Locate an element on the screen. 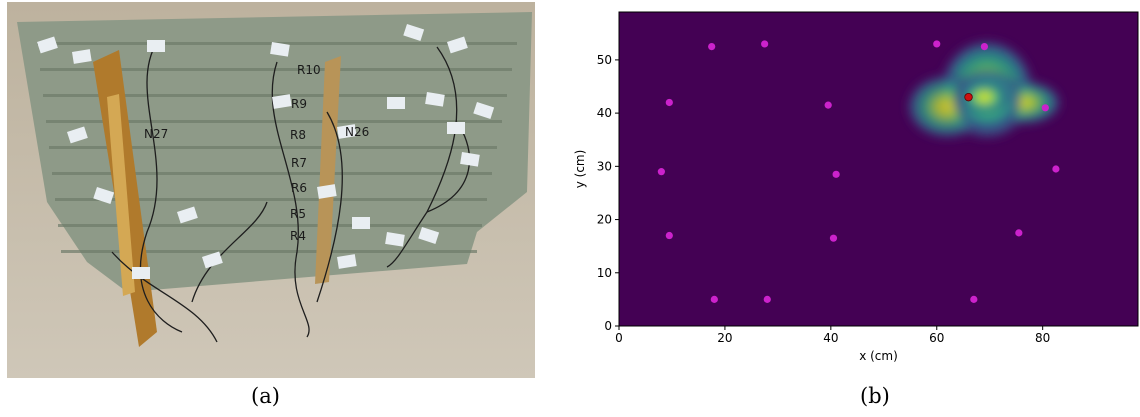  y-tick-label: 20 is located at coordinates (604, 220).